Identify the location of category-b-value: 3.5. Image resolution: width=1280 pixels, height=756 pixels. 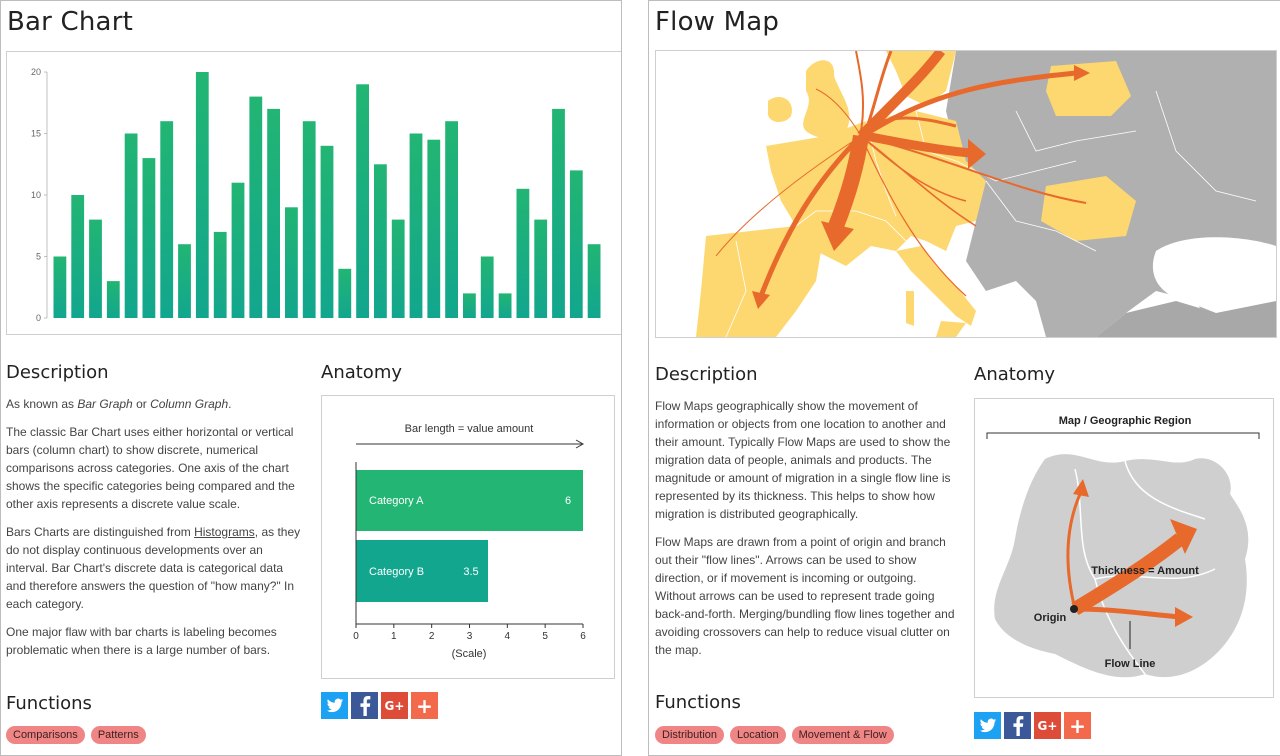
(470, 572).